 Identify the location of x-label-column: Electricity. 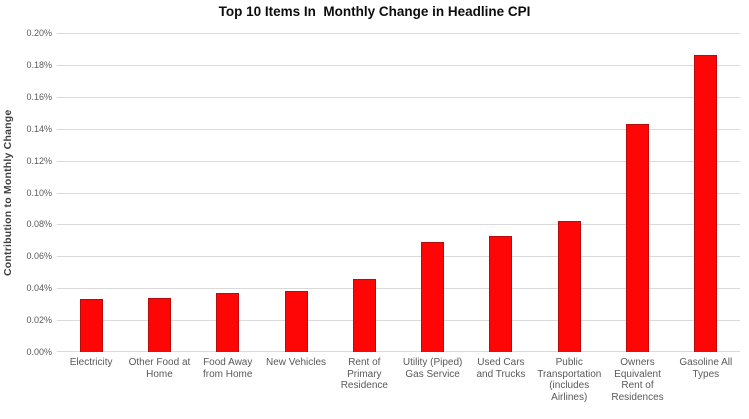
(91, 363).